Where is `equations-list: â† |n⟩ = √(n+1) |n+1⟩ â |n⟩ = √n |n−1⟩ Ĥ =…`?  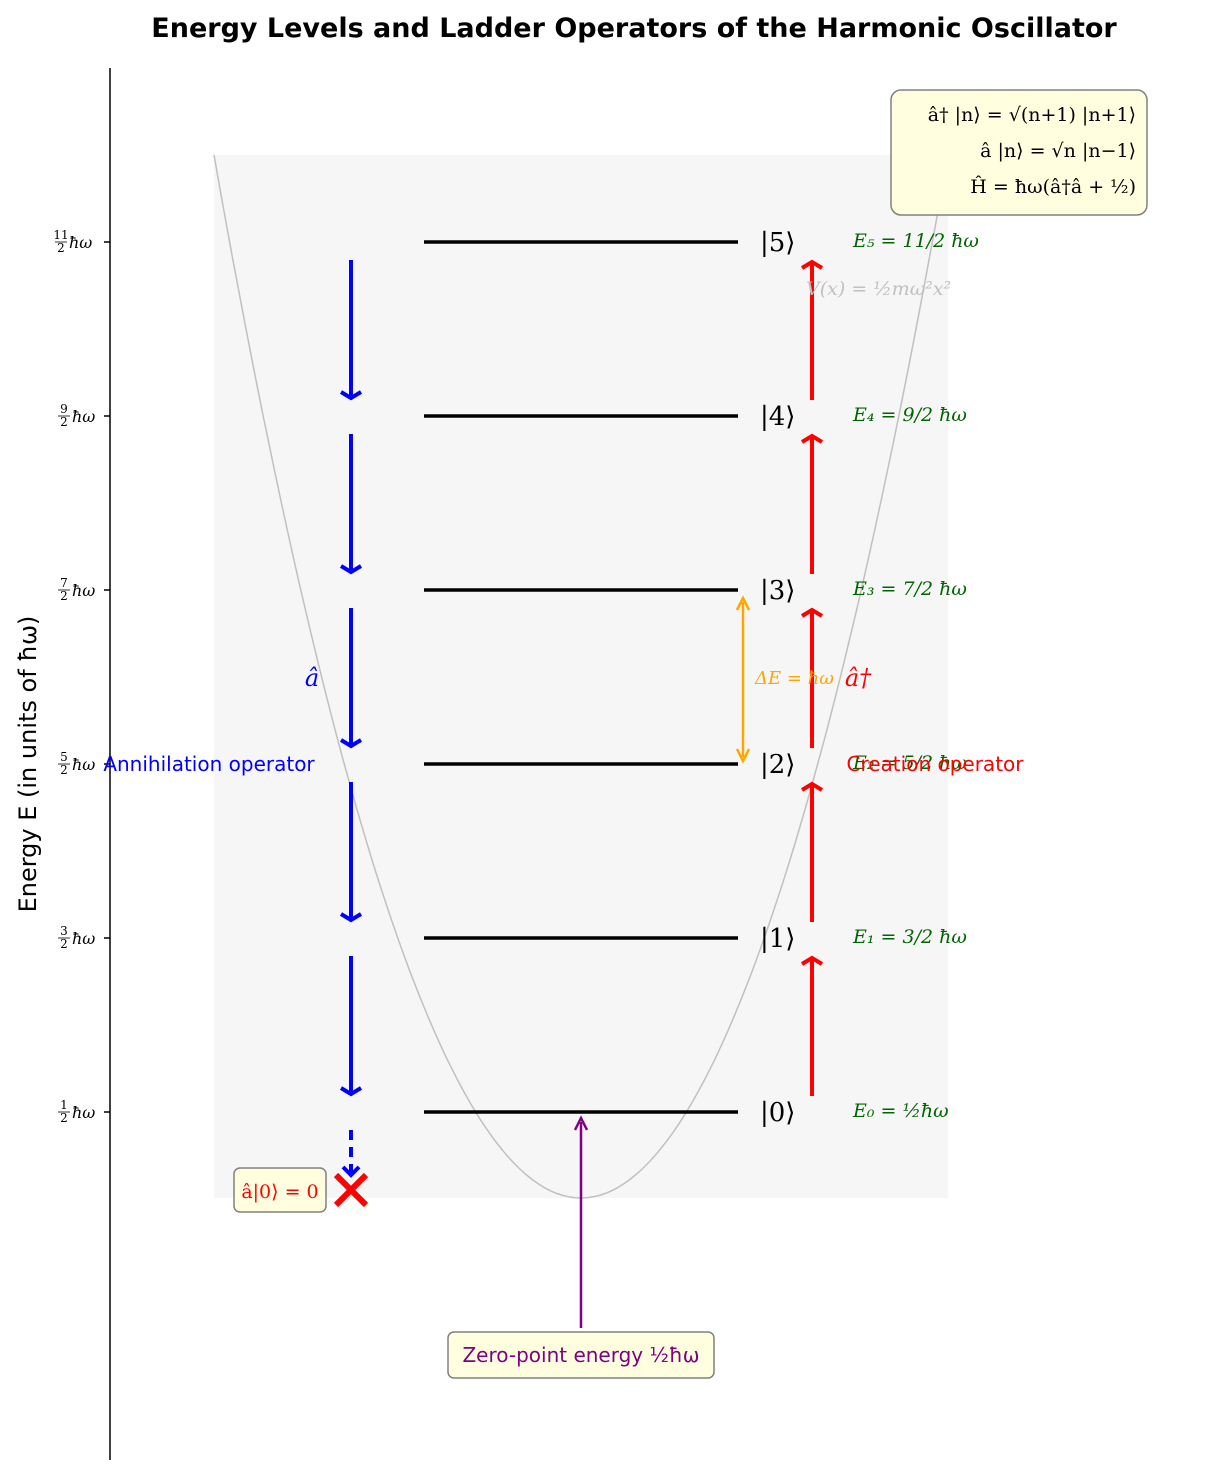
equations-list: â† |n⟩ = √(n+1) |n+1⟩ â |n⟩ = √n |n−1⟩ Ĥ =… is located at coordinates (1032, 151).